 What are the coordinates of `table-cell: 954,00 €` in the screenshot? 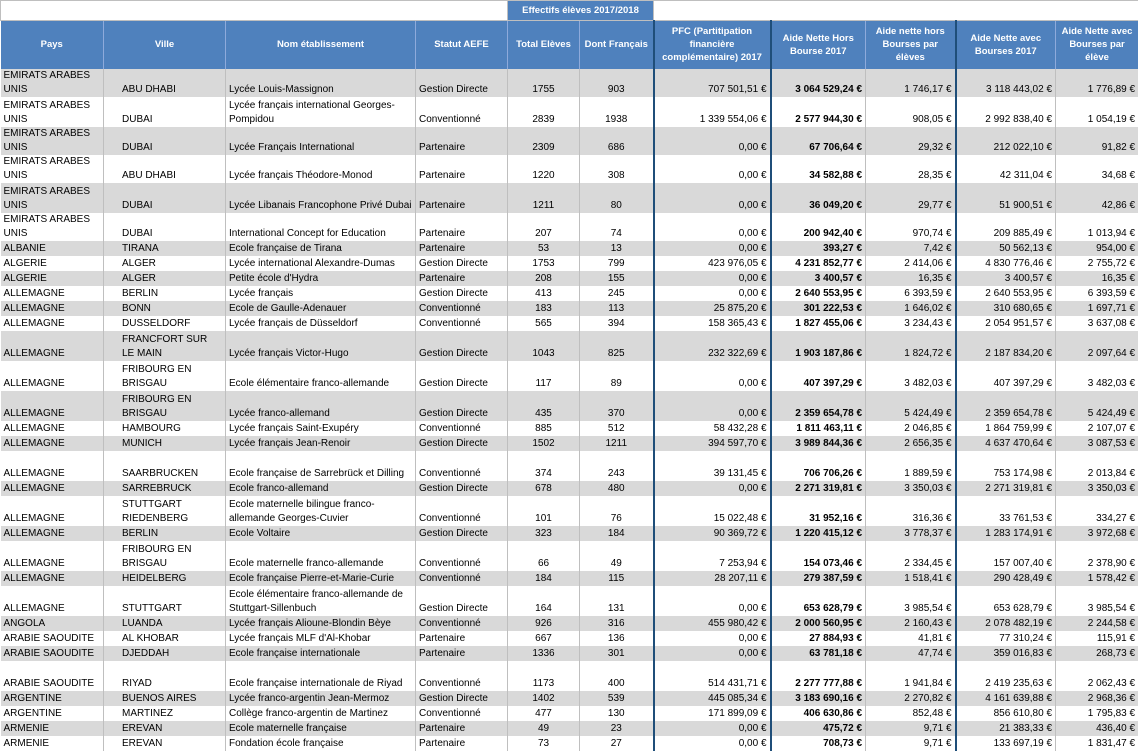 It's located at (1097, 248).